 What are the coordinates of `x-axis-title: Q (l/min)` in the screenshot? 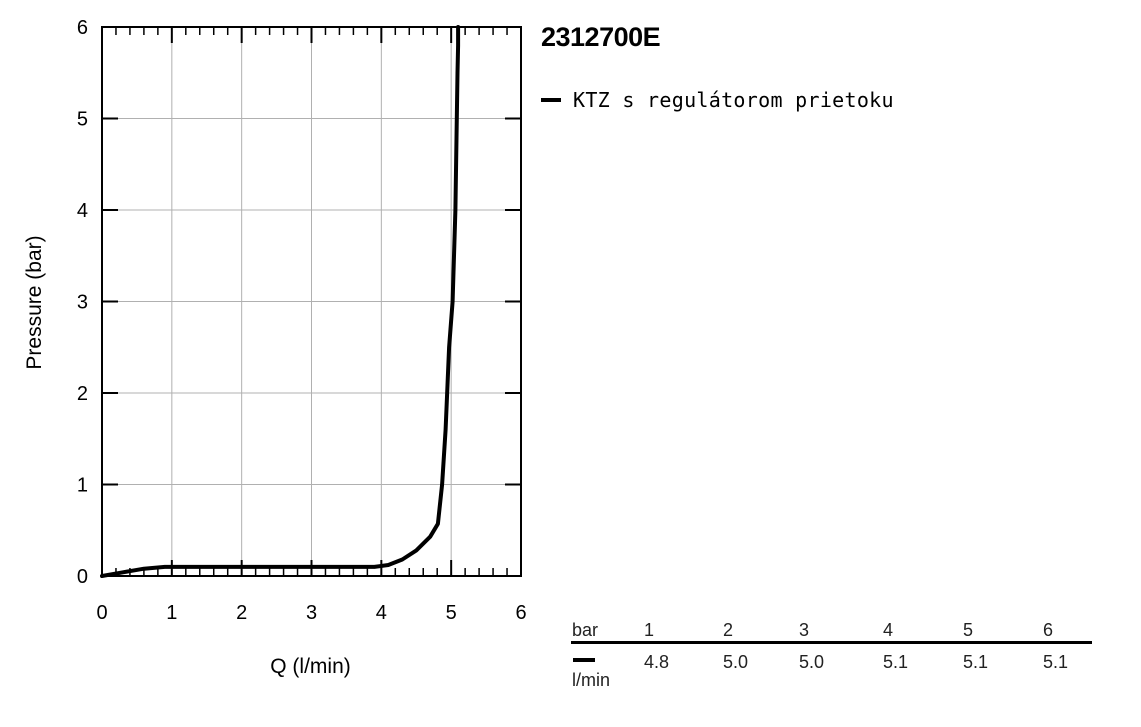 It's located at (310, 666).